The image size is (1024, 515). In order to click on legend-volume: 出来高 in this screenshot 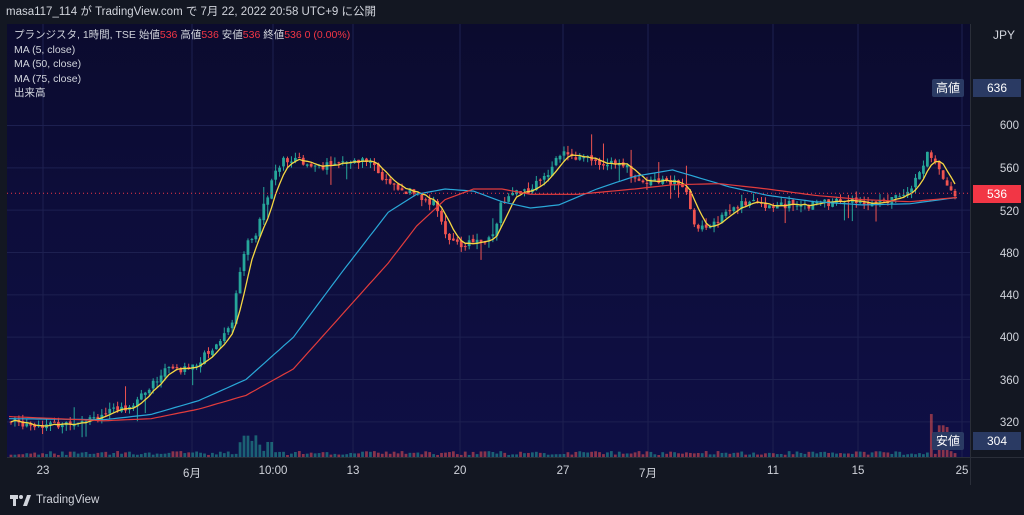, I will do `click(30, 93)`.